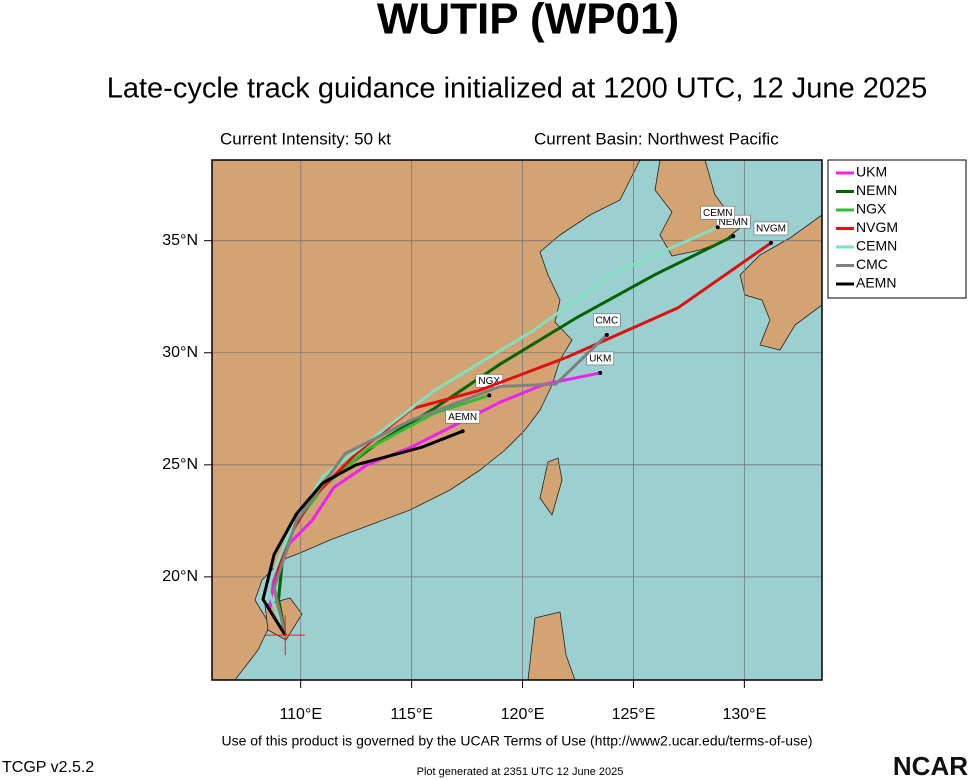 Image resolution: width=971 pixels, height=780 pixels. I want to click on y-tick-label: 30°N, so click(180, 352).